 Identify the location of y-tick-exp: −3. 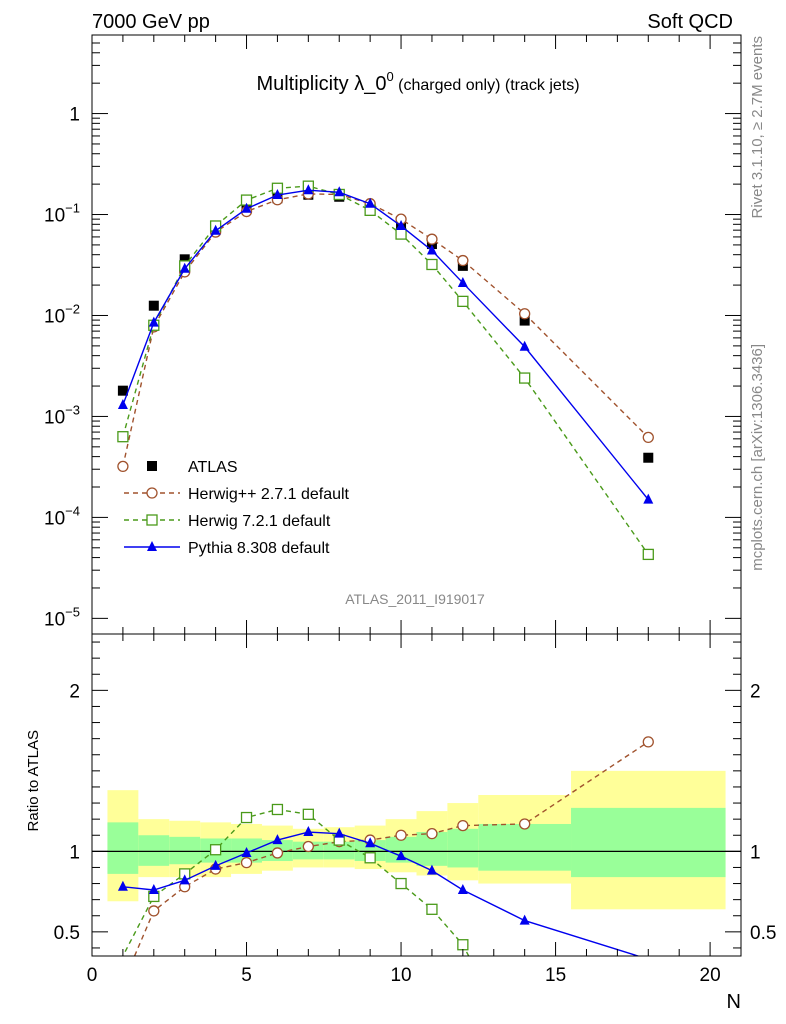
(72, 409).